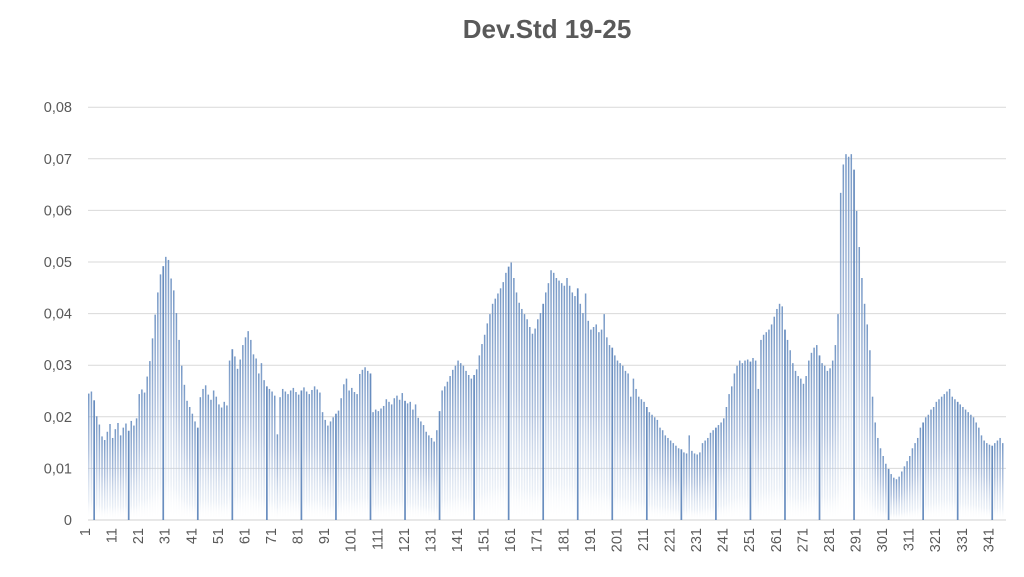 This screenshot has width=1024, height=577. Describe the element at coordinates (192, 536) in the screenshot. I see `x-tick-label: 41` at that location.